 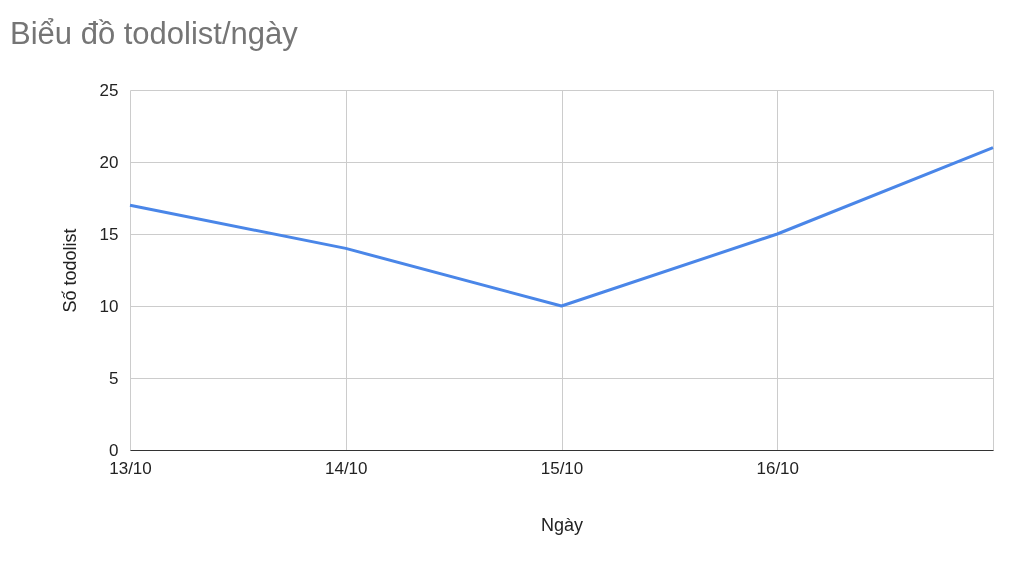 What do you see at coordinates (154, 33) in the screenshot?
I see `chart-title: Biểu đồ todolist/ngày` at bounding box center [154, 33].